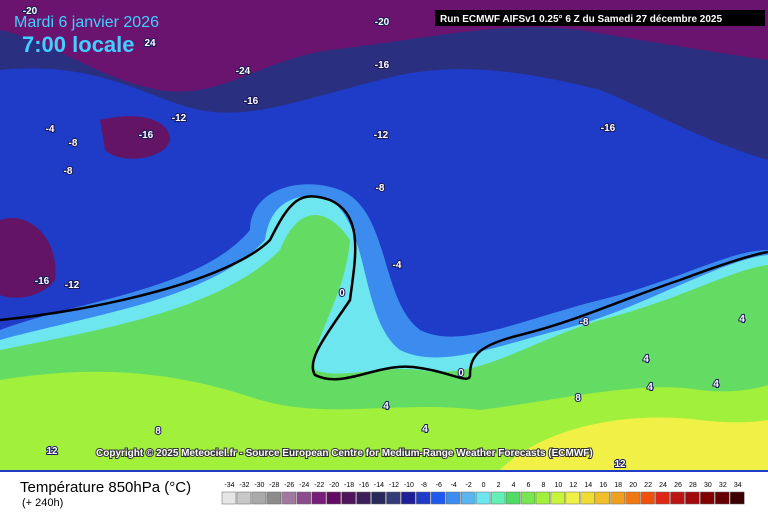 The height and width of the screenshot is (512, 768). What do you see at coordinates (349, 485) in the screenshot?
I see `scale-label: -18` at bounding box center [349, 485].